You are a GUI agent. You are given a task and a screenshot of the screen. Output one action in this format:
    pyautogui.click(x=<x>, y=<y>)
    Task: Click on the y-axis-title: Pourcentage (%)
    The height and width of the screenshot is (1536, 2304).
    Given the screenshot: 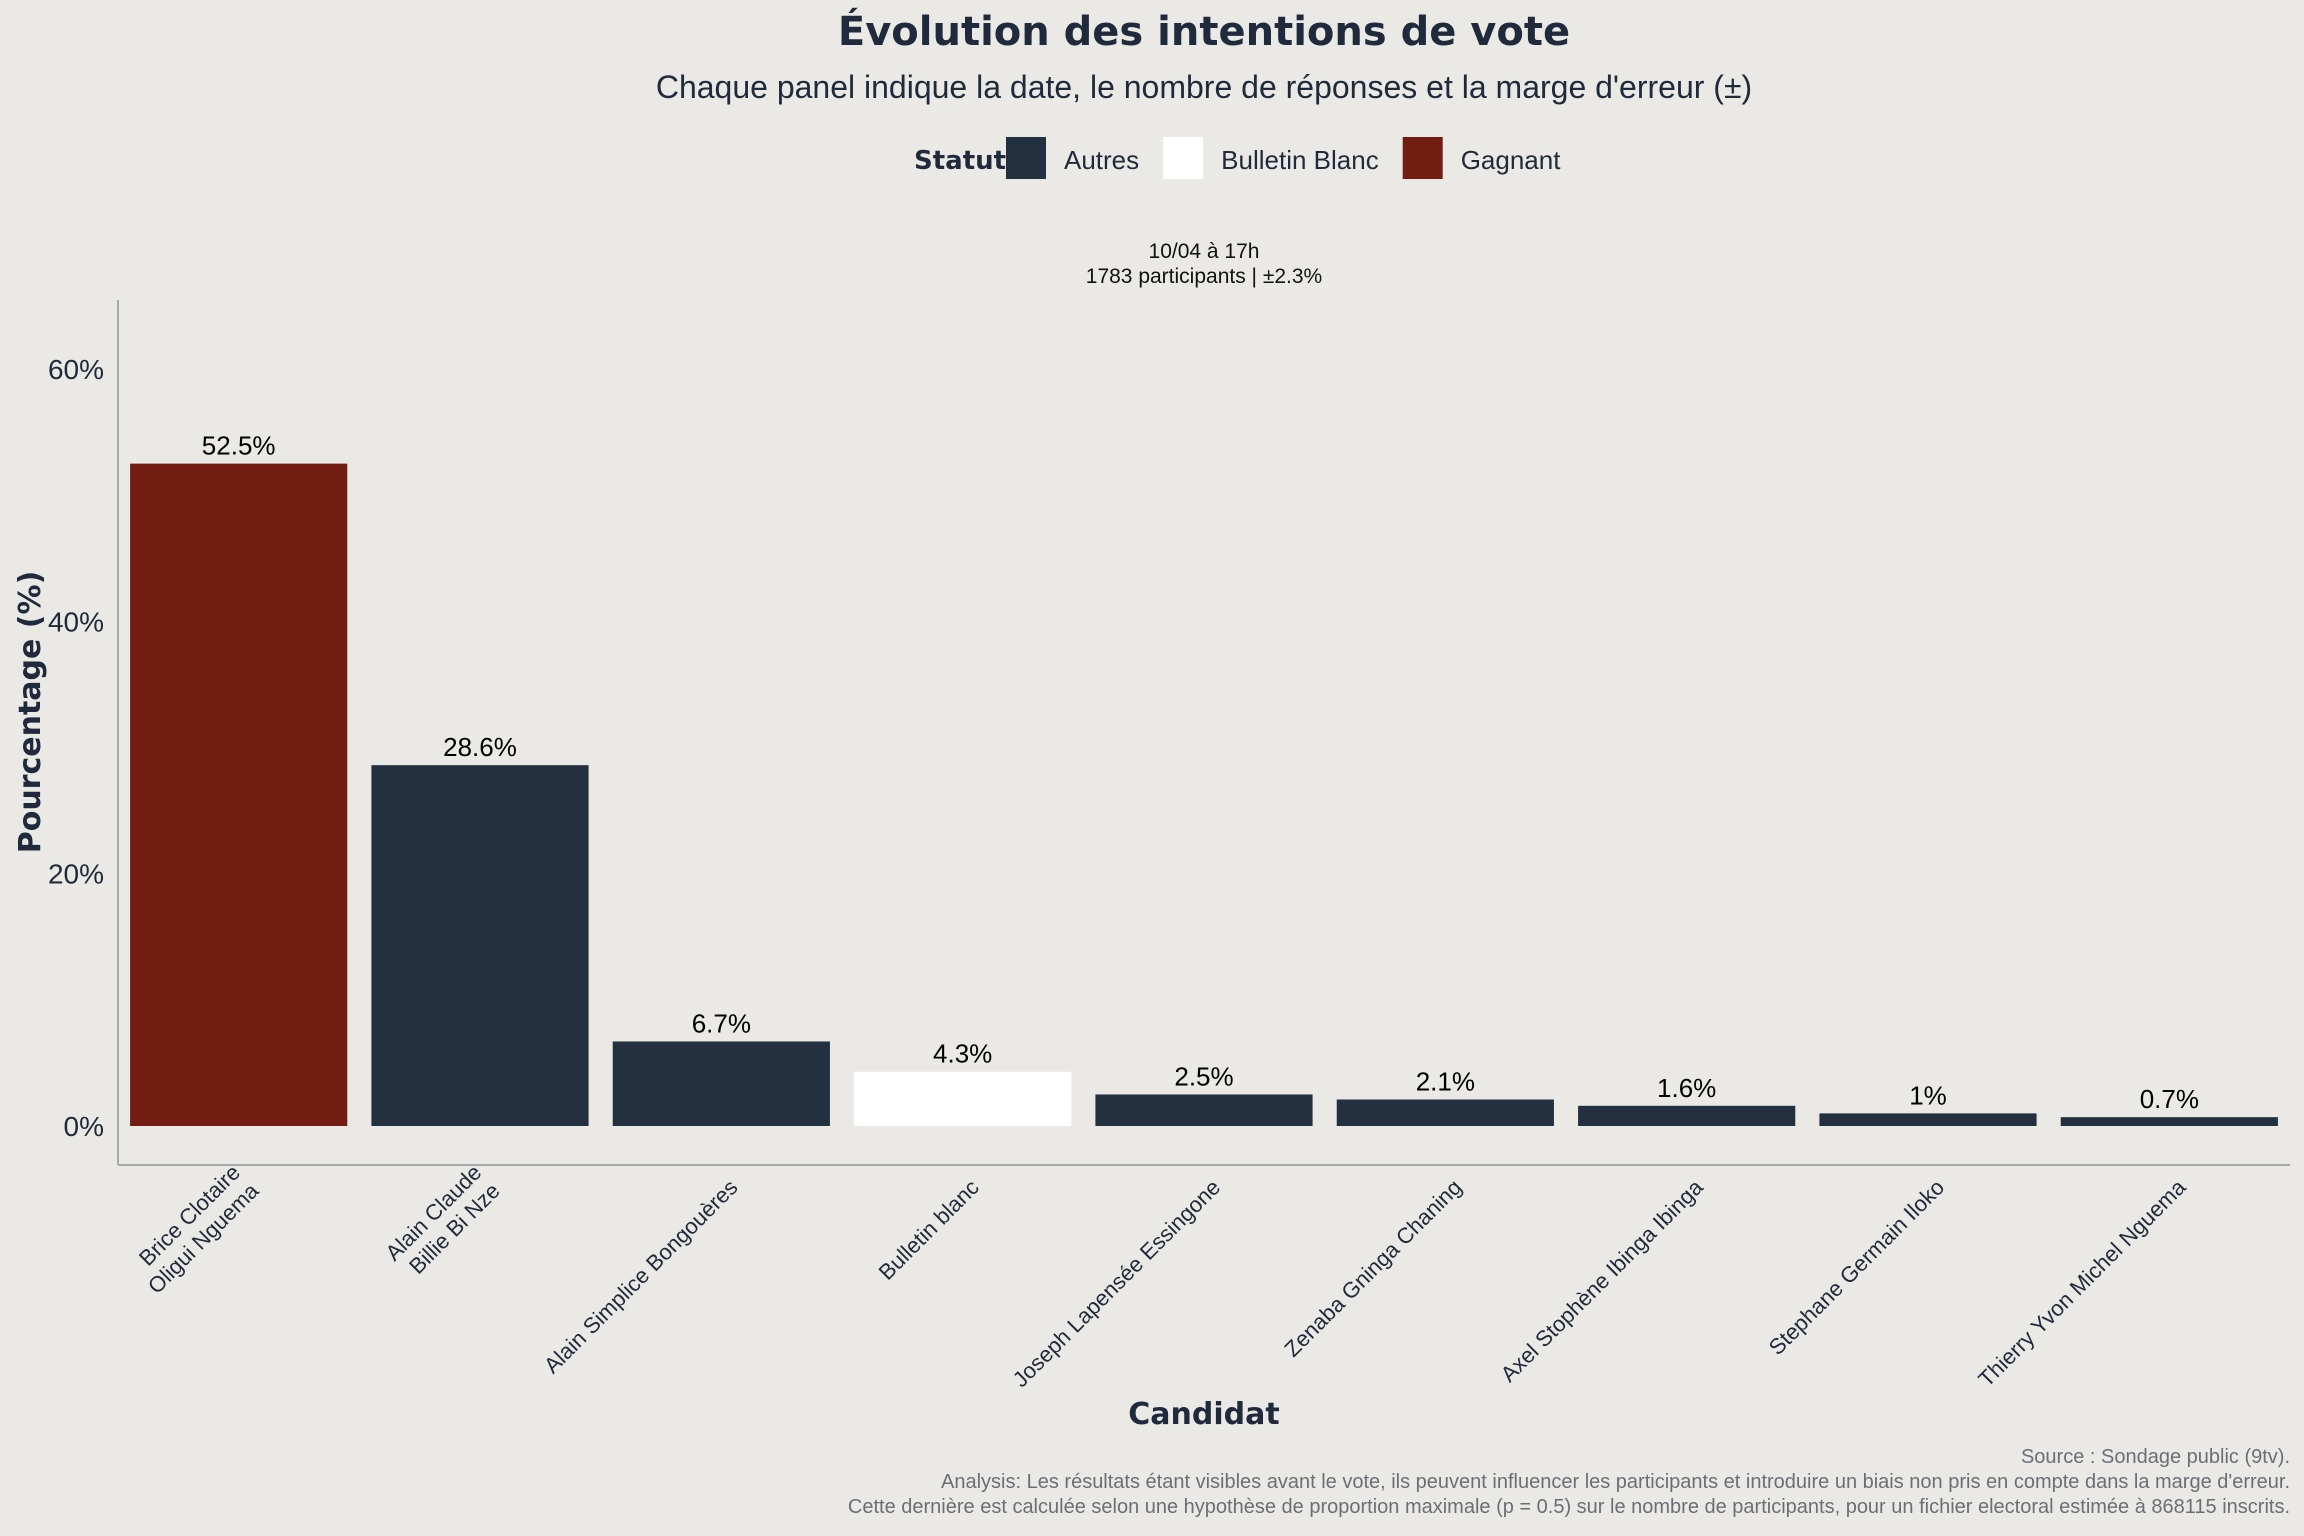 What is the action you would take?
    pyautogui.click(x=30, y=712)
    